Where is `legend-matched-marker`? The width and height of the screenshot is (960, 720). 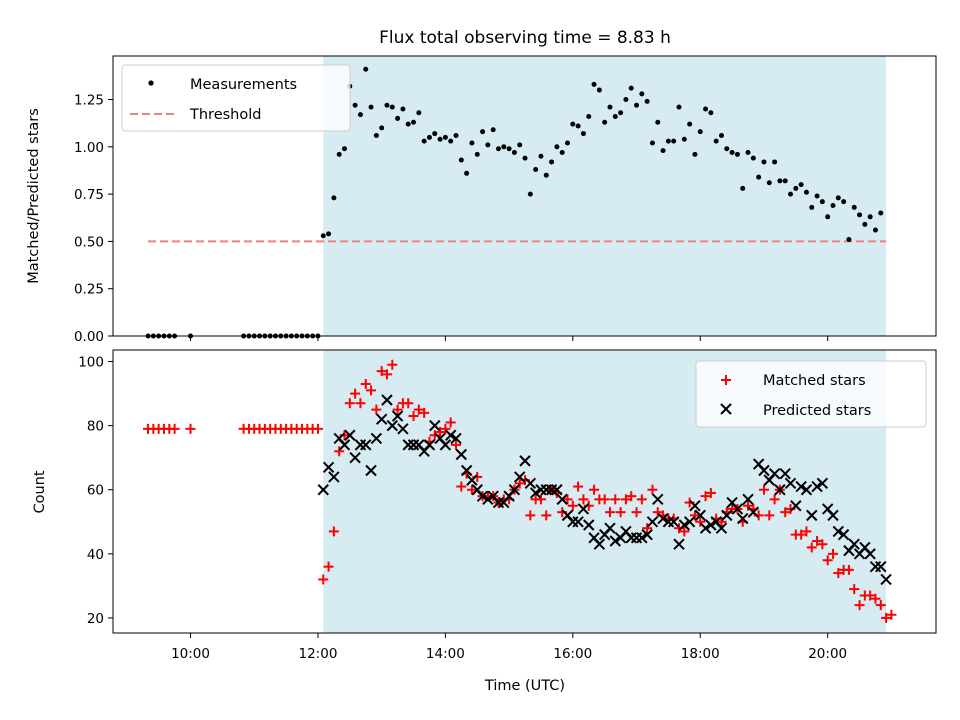
legend-matched-marker is located at coordinates (726, 380).